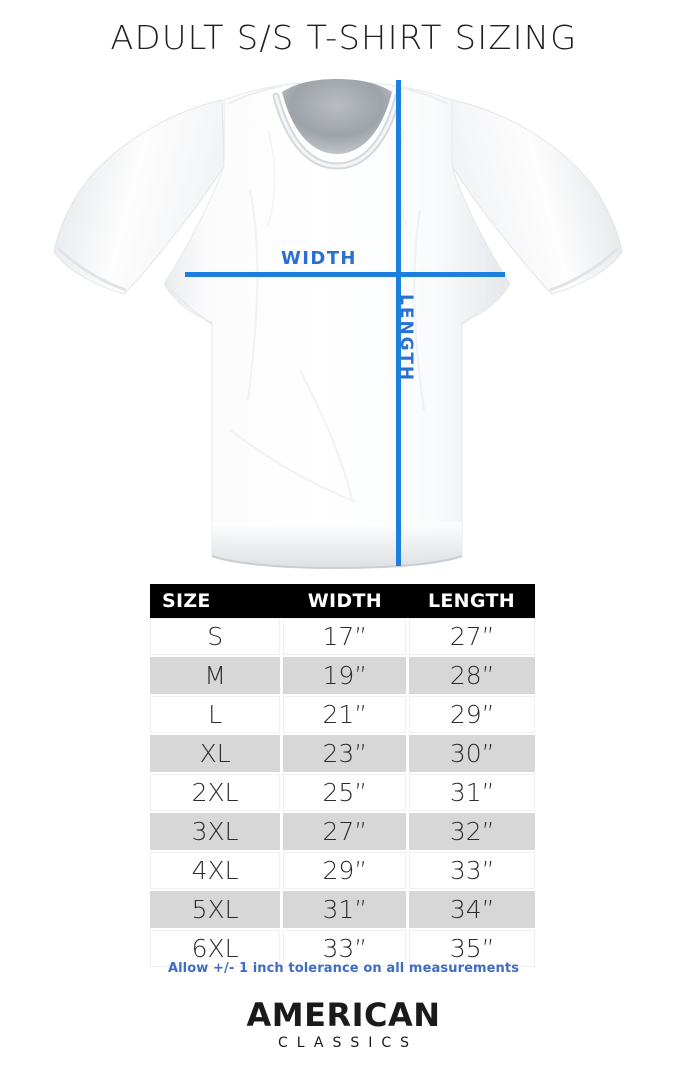 The height and width of the screenshot is (1080, 687). What do you see at coordinates (319, 258) in the screenshot?
I see `width-label: WIDTH` at bounding box center [319, 258].